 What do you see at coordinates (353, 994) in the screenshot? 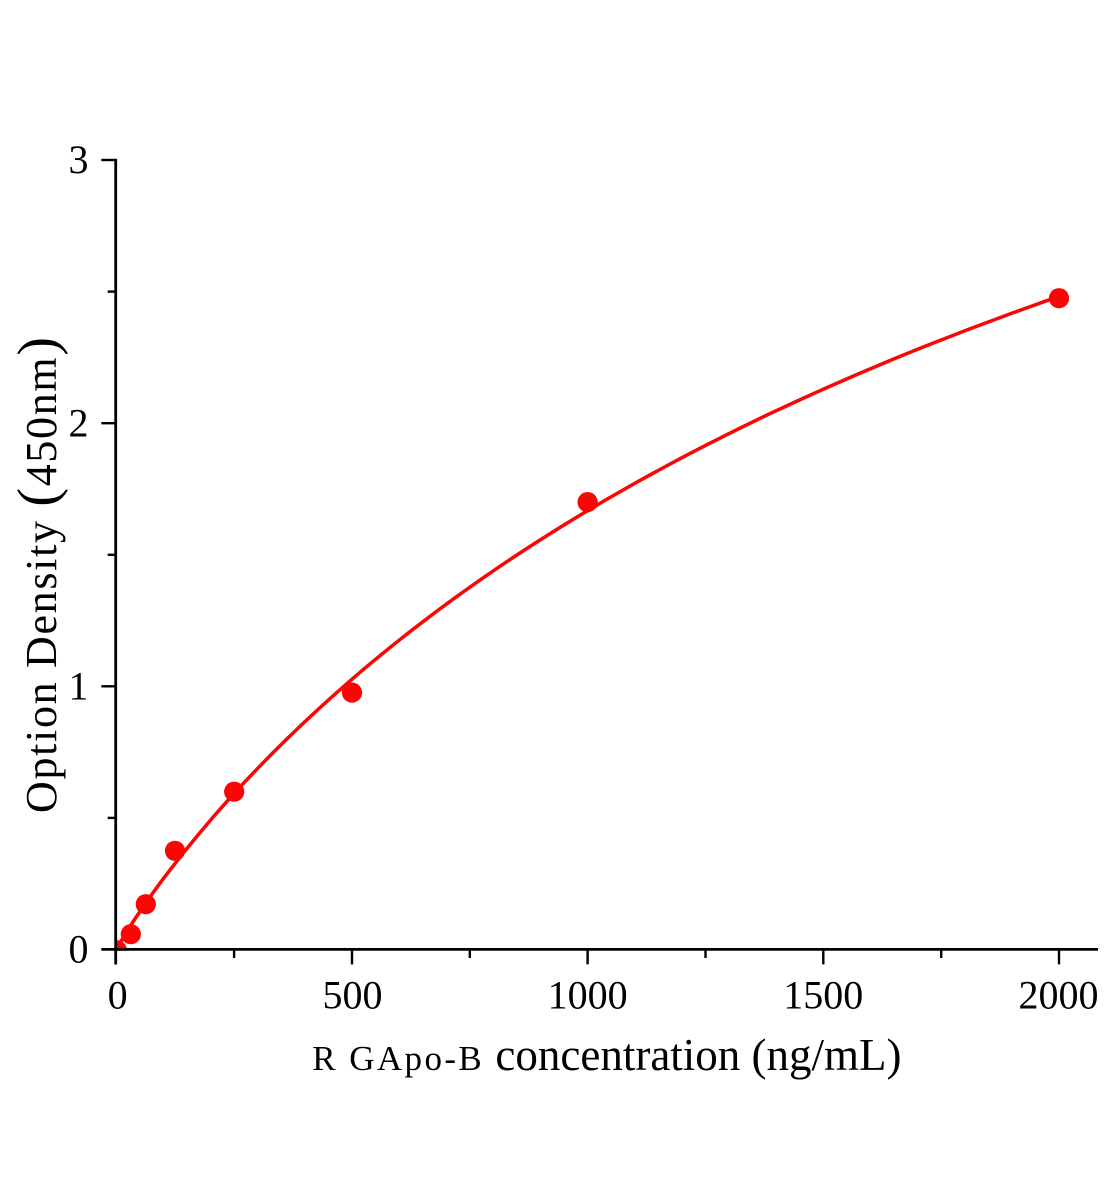
I see `svg-text: 500` at bounding box center [353, 994].